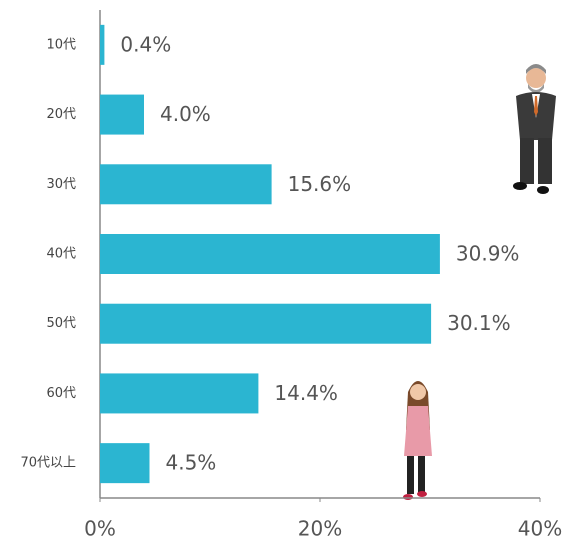 The height and width of the screenshot is (538, 565). What do you see at coordinates (61, 254) in the screenshot?
I see `y-tick-label: 40代` at bounding box center [61, 254].